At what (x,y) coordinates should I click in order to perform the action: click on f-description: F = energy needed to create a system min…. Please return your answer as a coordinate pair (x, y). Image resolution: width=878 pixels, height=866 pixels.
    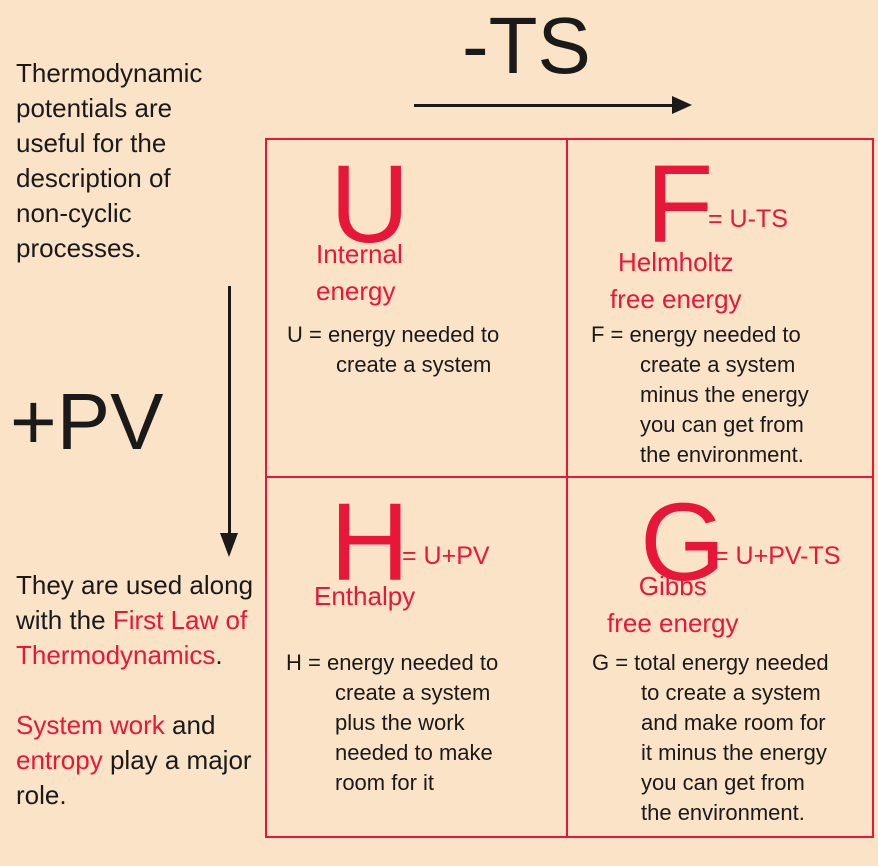
    Looking at the image, I should click on (700, 395).